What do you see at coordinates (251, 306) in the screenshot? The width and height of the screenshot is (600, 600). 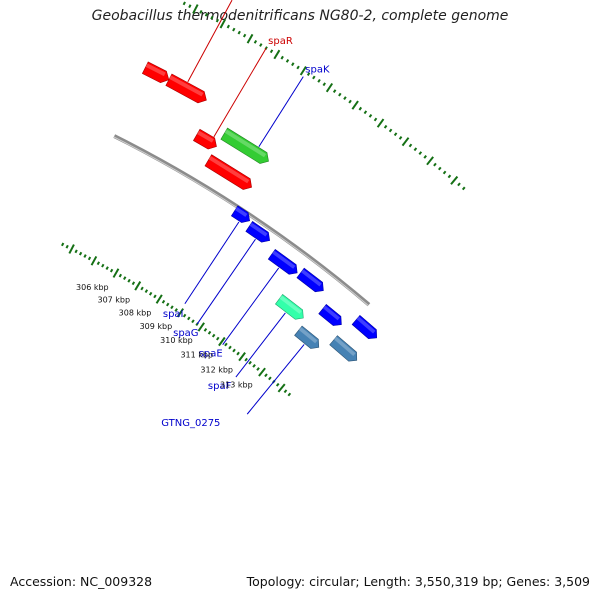 I see `callout-line-spaE` at bounding box center [251, 306].